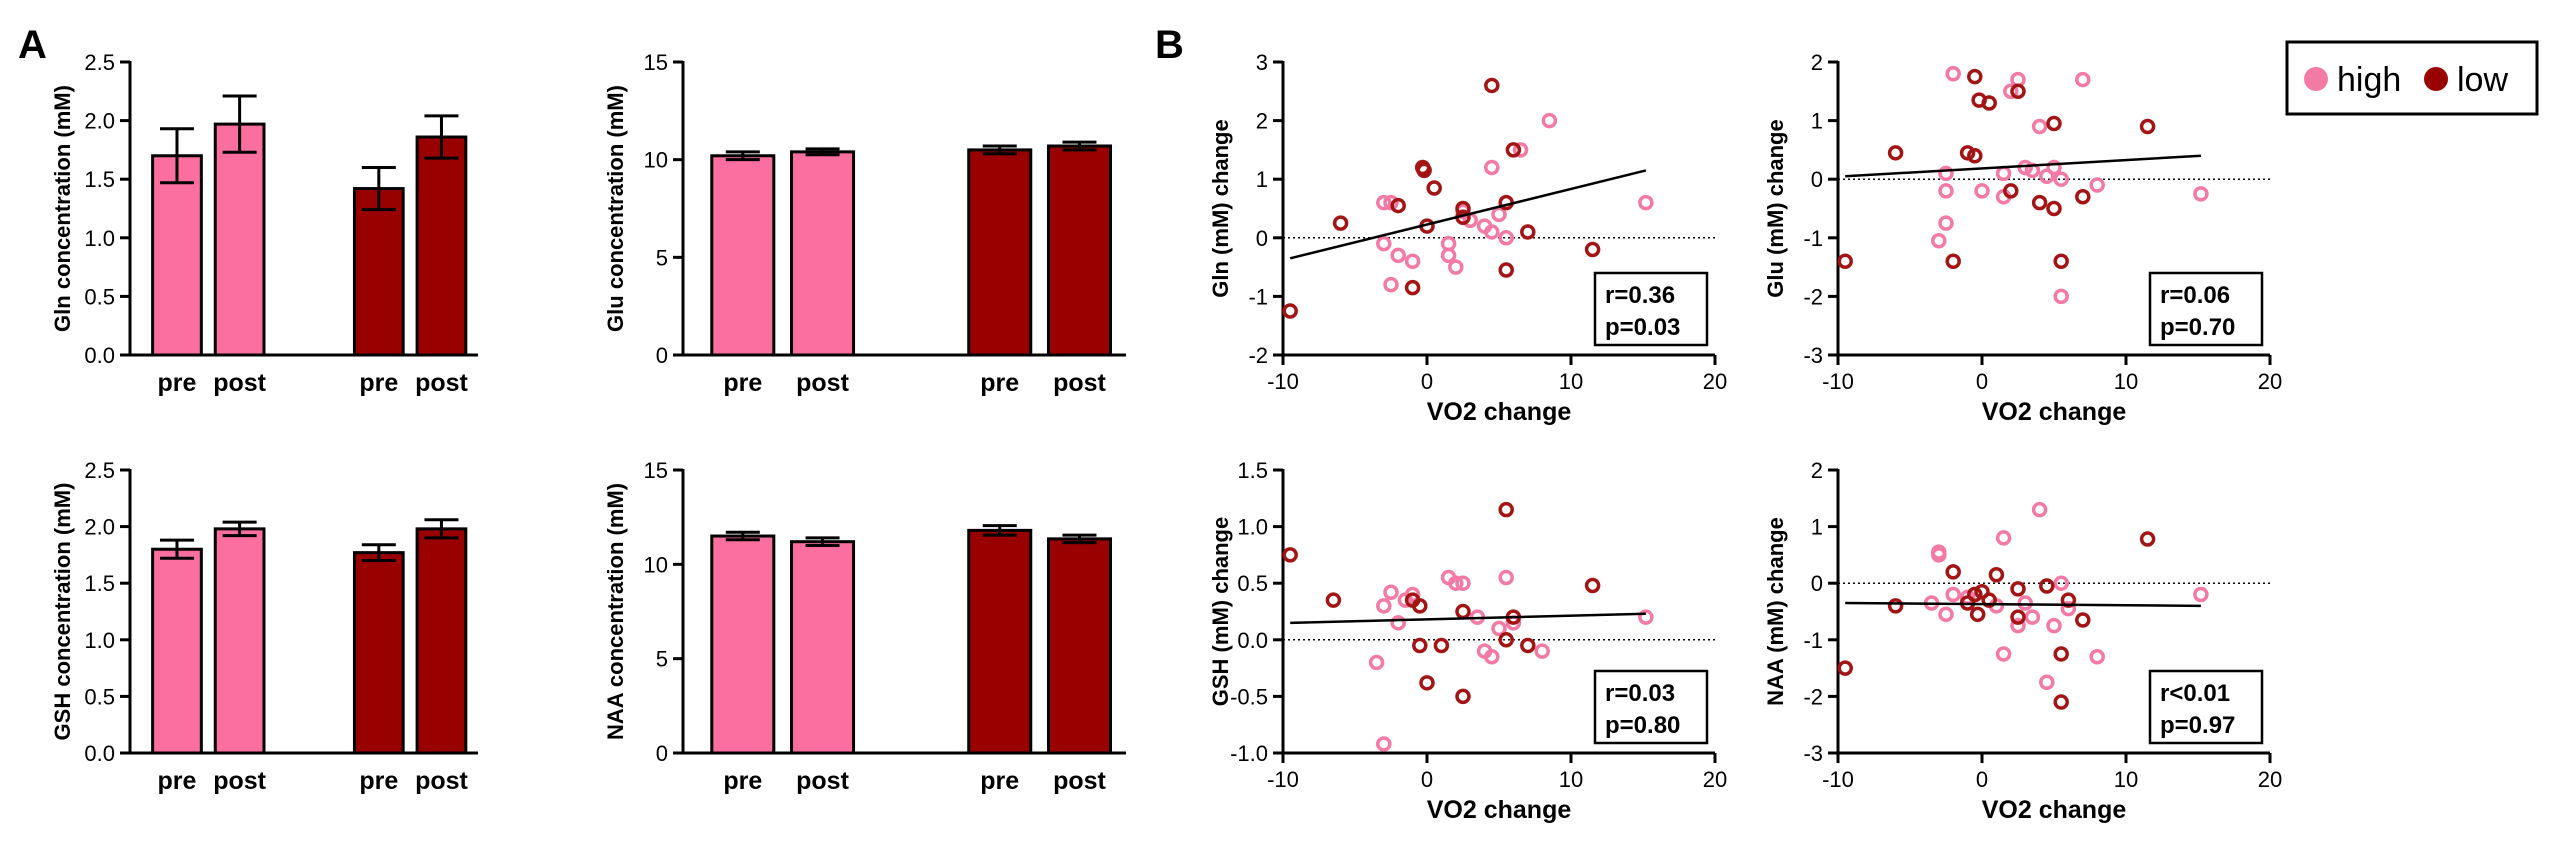  What do you see at coordinates (1258, 355) in the screenshot?
I see `y-tick-label: -2` at bounding box center [1258, 355].